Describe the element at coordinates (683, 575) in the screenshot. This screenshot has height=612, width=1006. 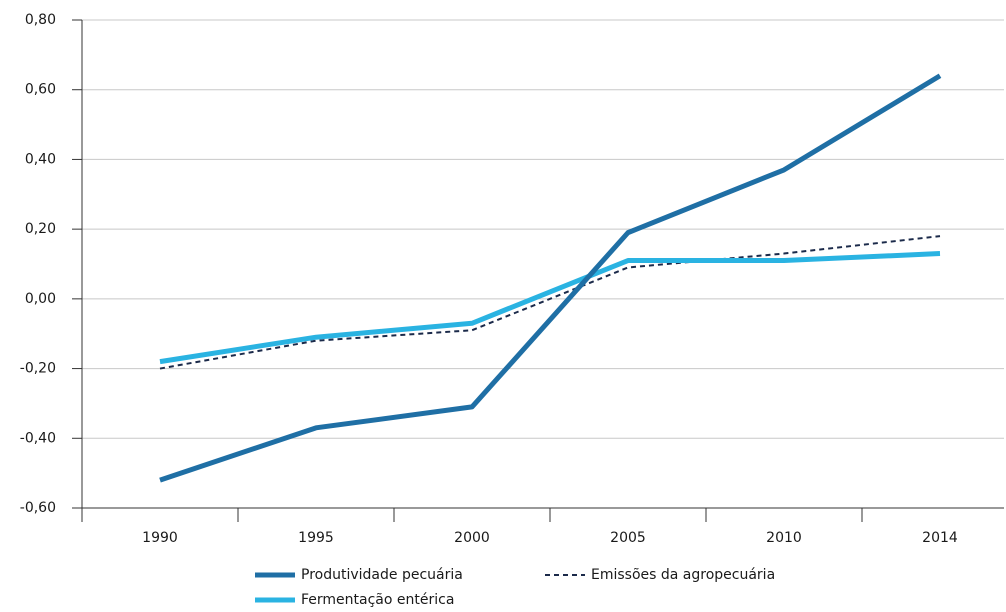
I see `legend-label: Emissões da agropecuária` at that location.